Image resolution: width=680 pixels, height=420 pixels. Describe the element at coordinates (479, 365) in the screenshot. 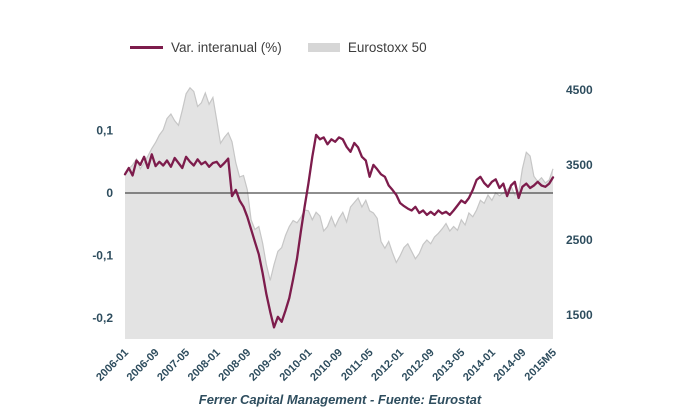

I see `x-tick: 2014-01` at that location.